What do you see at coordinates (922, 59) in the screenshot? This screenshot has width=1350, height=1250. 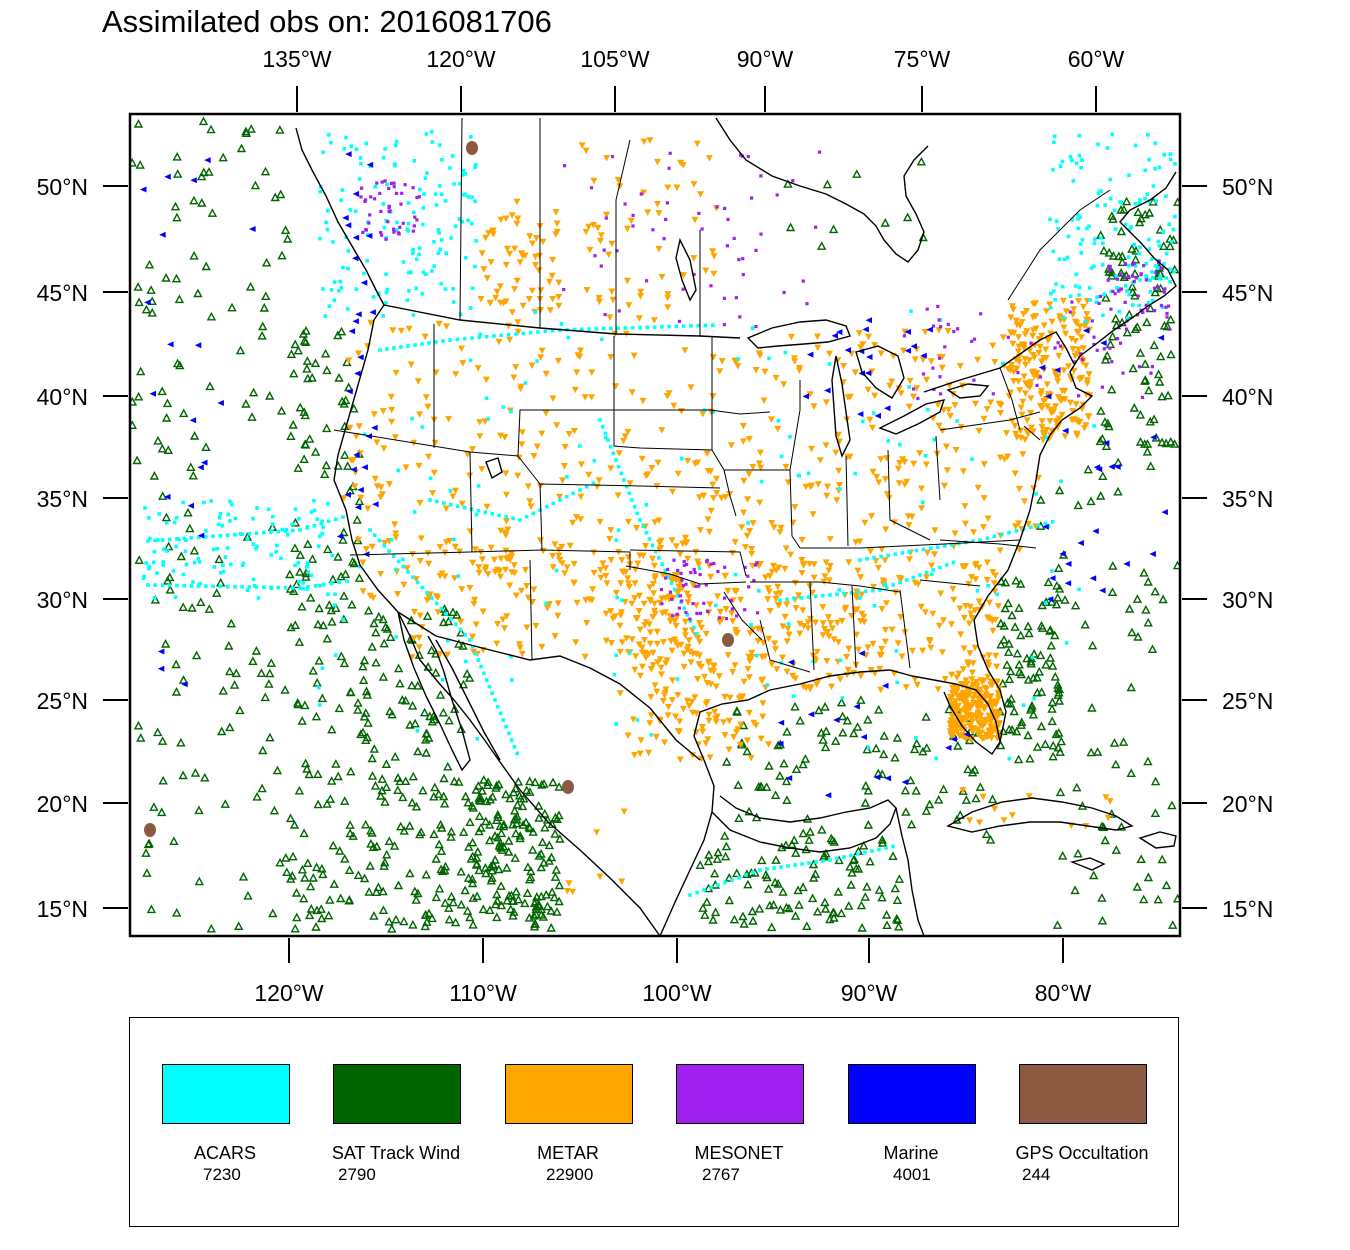 I see `top-lon-label: 75°W` at bounding box center [922, 59].